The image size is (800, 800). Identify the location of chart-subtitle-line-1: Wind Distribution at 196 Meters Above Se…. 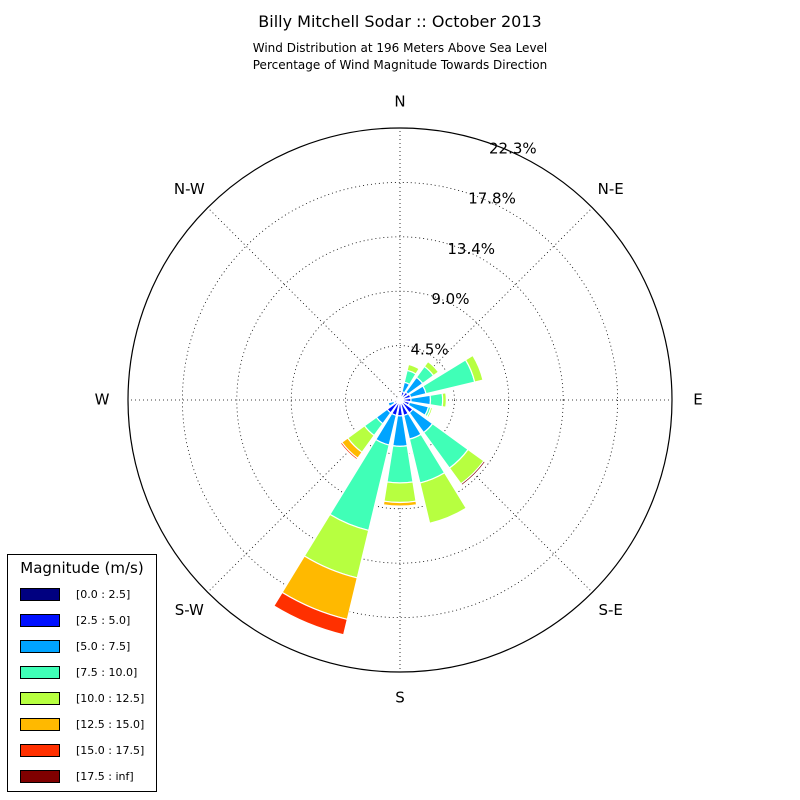
(400, 48).